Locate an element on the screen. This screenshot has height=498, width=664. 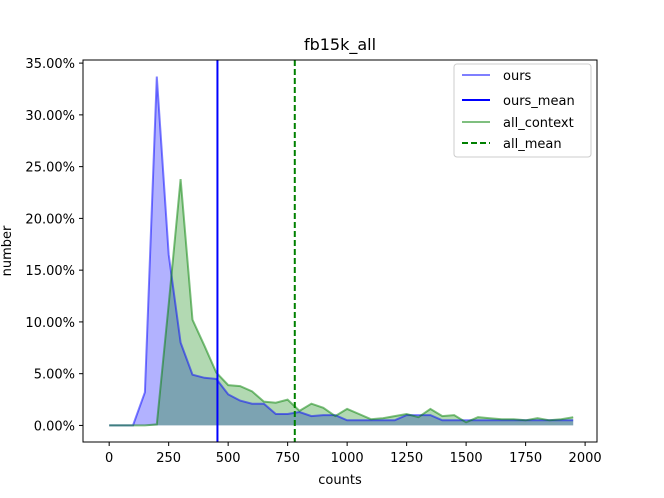
chart-title: fb15k_all is located at coordinates (340, 45).